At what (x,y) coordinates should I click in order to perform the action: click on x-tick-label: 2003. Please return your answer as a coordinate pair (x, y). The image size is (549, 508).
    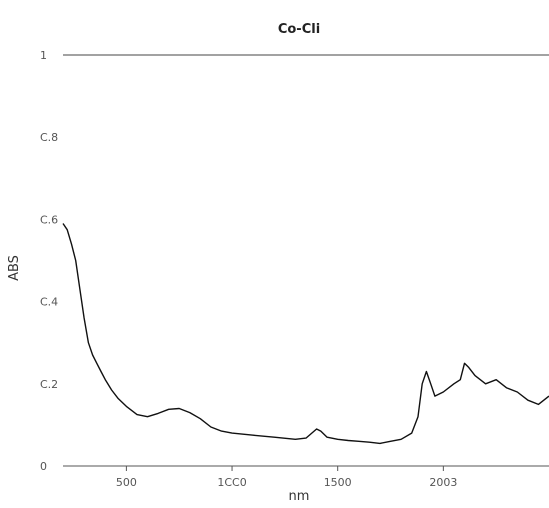
    Looking at the image, I should click on (443, 482).